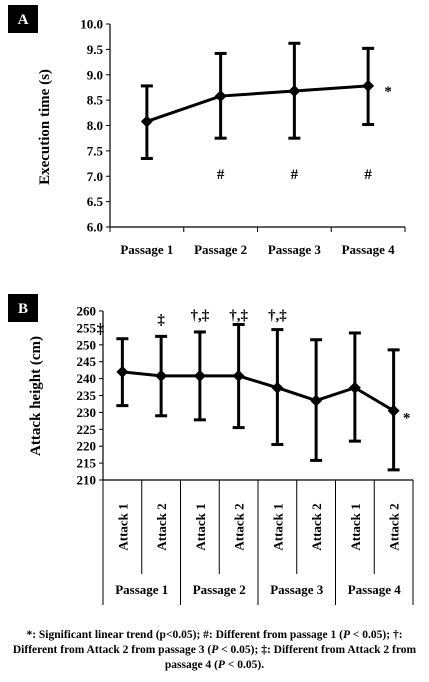 The image size is (429, 682). What do you see at coordinates (87, 378) in the screenshot?
I see `y-tick-label: 240` at bounding box center [87, 378].